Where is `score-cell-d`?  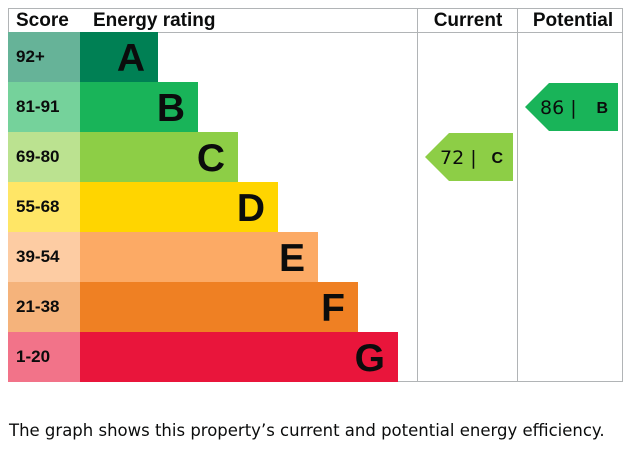
score-cell-d is located at coordinates (44, 207).